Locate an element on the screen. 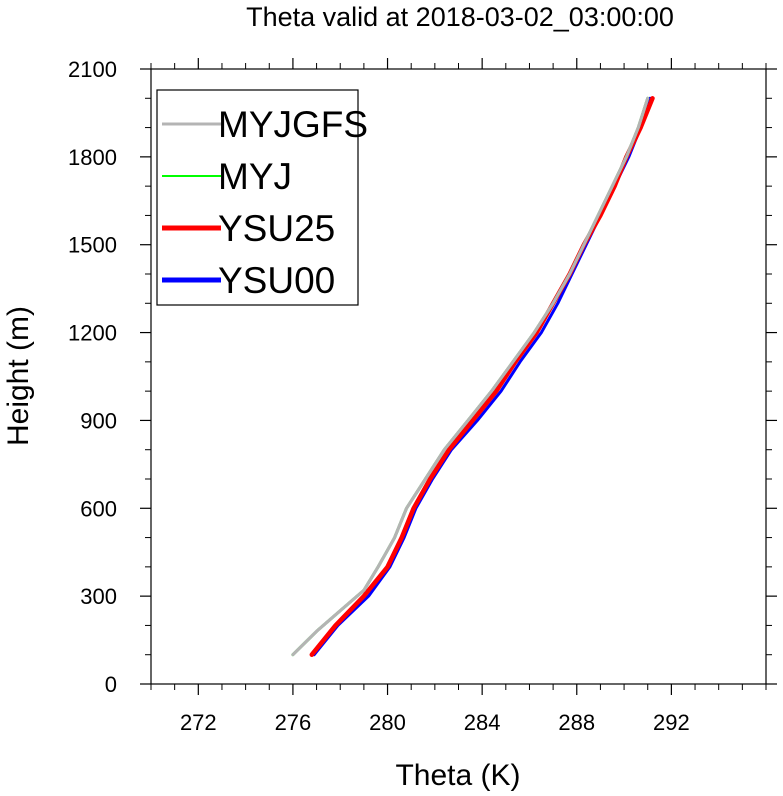 The image size is (783, 796). y-tick-label: 1200 is located at coordinates (92, 333).